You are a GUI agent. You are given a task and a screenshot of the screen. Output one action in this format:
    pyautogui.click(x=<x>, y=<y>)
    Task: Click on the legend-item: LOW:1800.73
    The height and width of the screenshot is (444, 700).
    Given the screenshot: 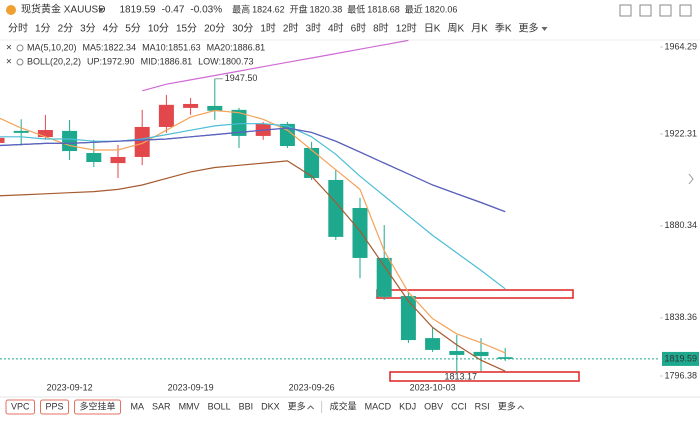 What is the action you would take?
    pyautogui.click(x=225, y=61)
    